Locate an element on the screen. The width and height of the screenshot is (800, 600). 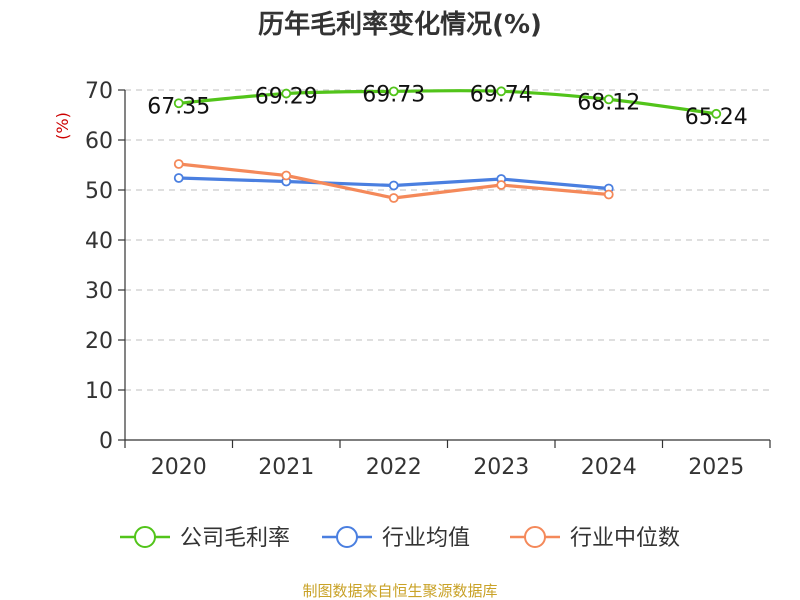
y-tick-label: 10 is located at coordinates (99, 391).